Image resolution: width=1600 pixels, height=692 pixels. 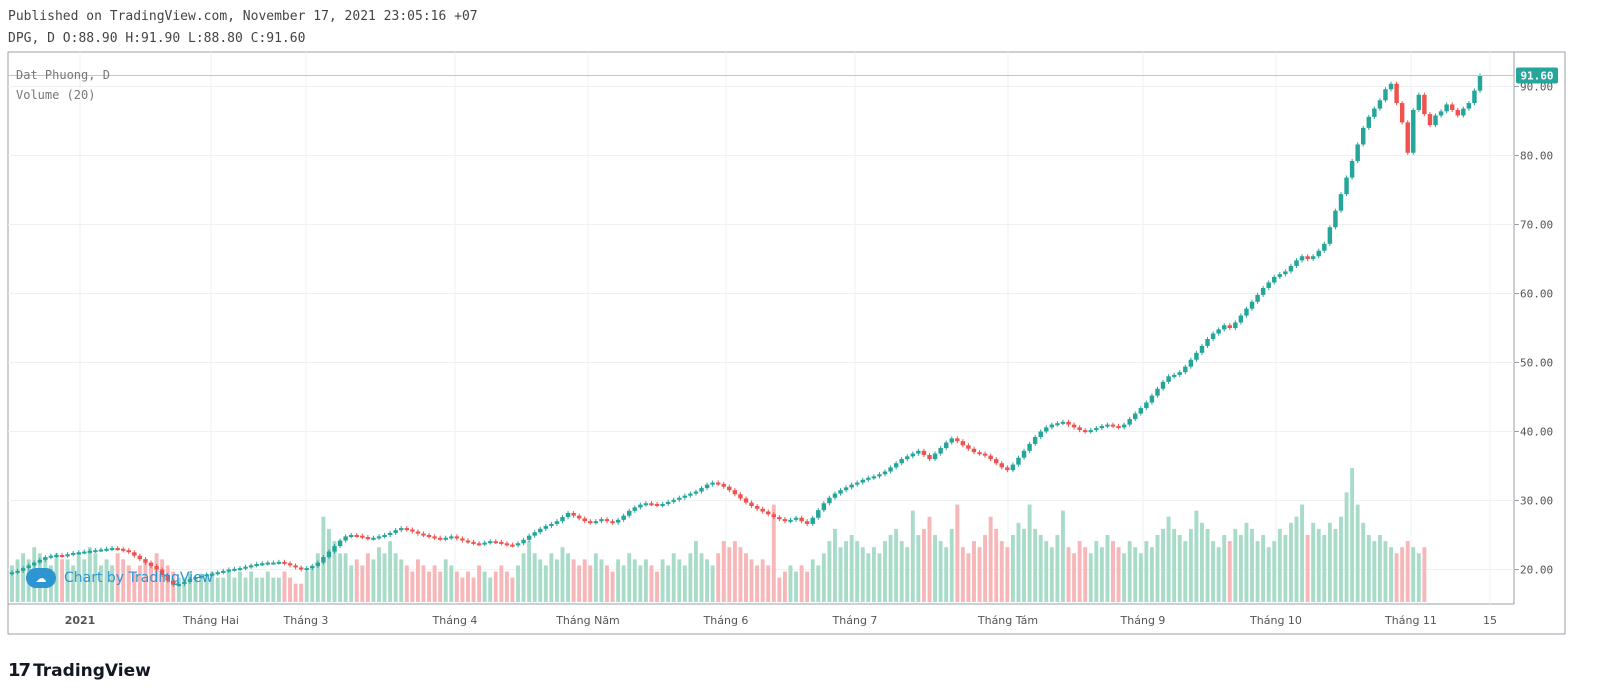 What do you see at coordinates (139, 578) in the screenshot?
I see `watermark-text: Chart by TradingView` at bounding box center [139, 578].